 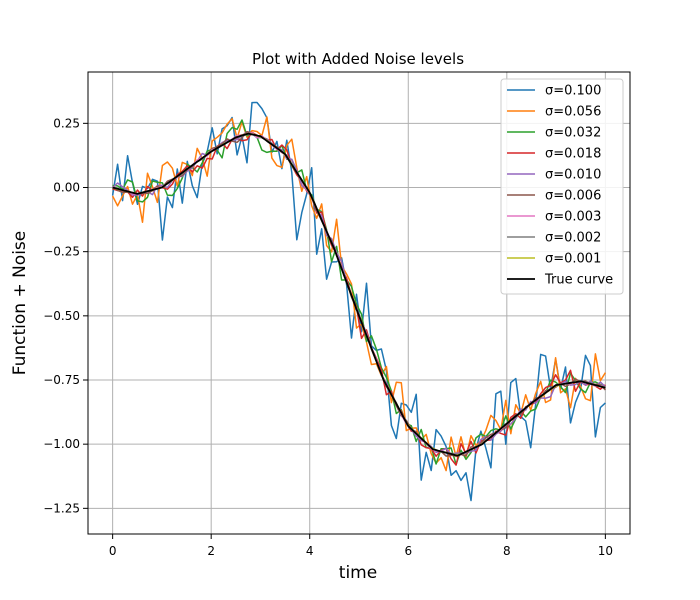 I want to click on y-tick-label: −1.25, so click(x=61, y=508).